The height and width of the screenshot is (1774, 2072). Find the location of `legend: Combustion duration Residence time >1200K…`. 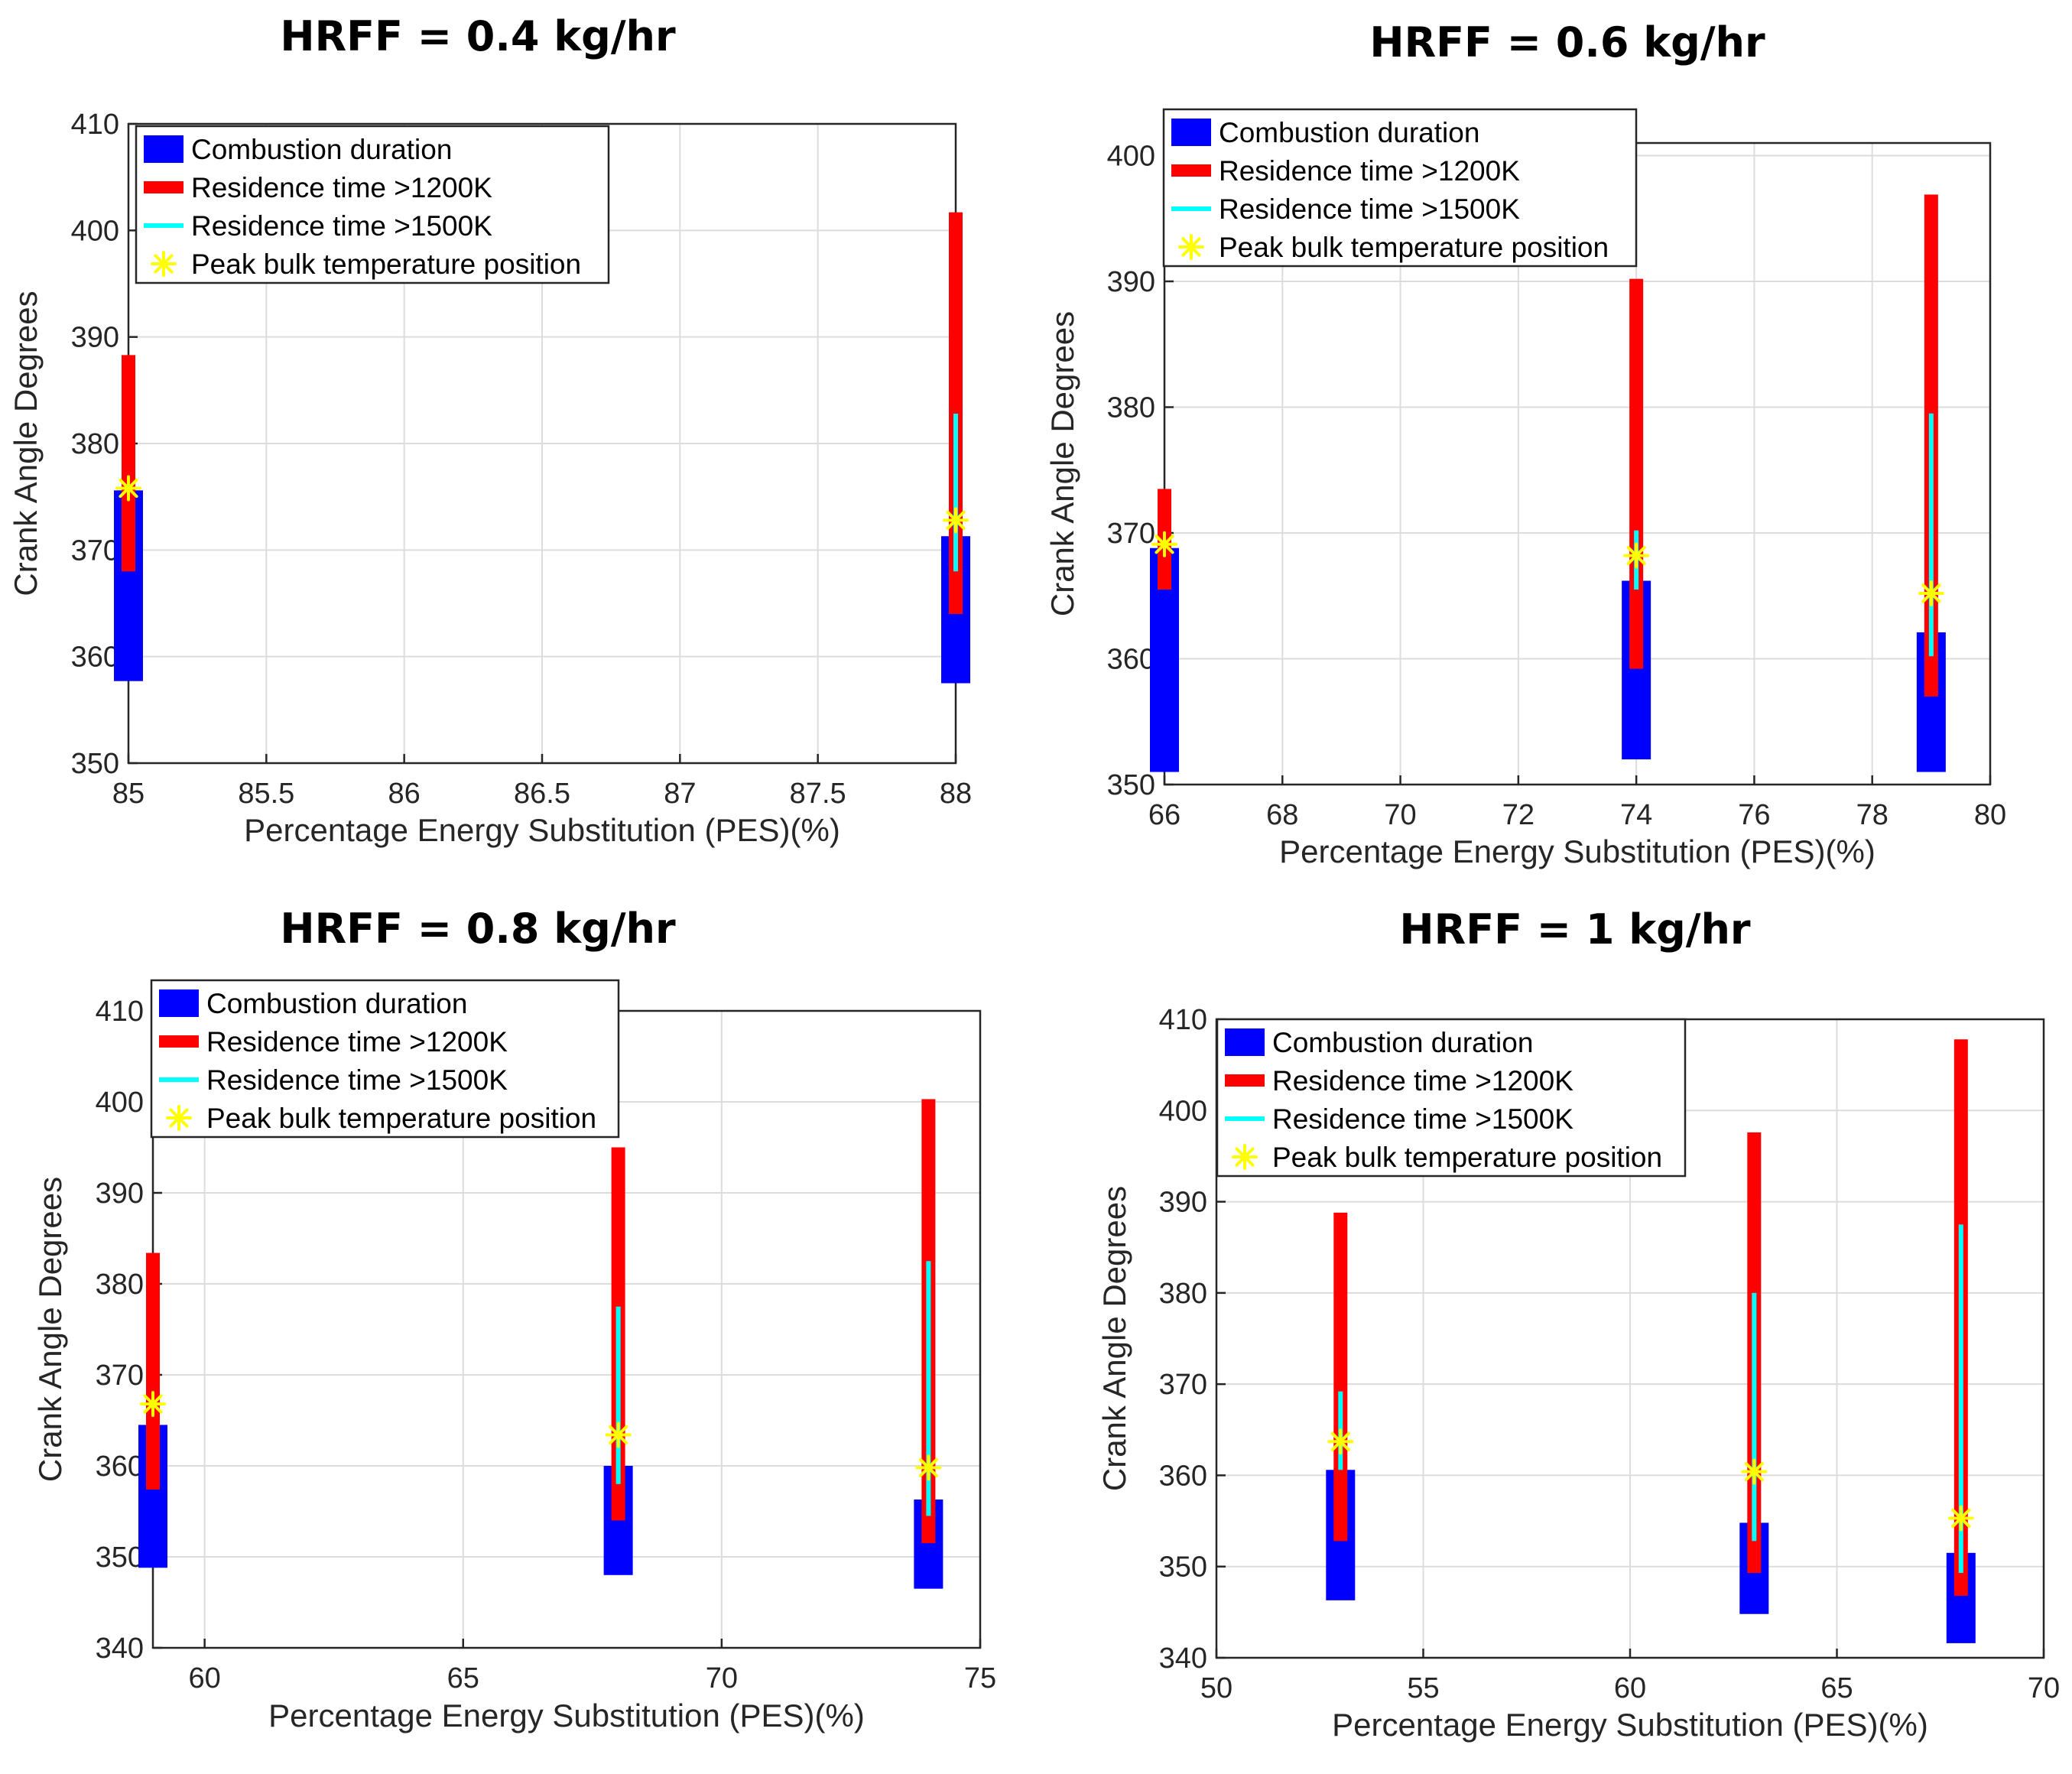

legend: Combustion duration Residence time >1200K… is located at coordinates (1400, 188).